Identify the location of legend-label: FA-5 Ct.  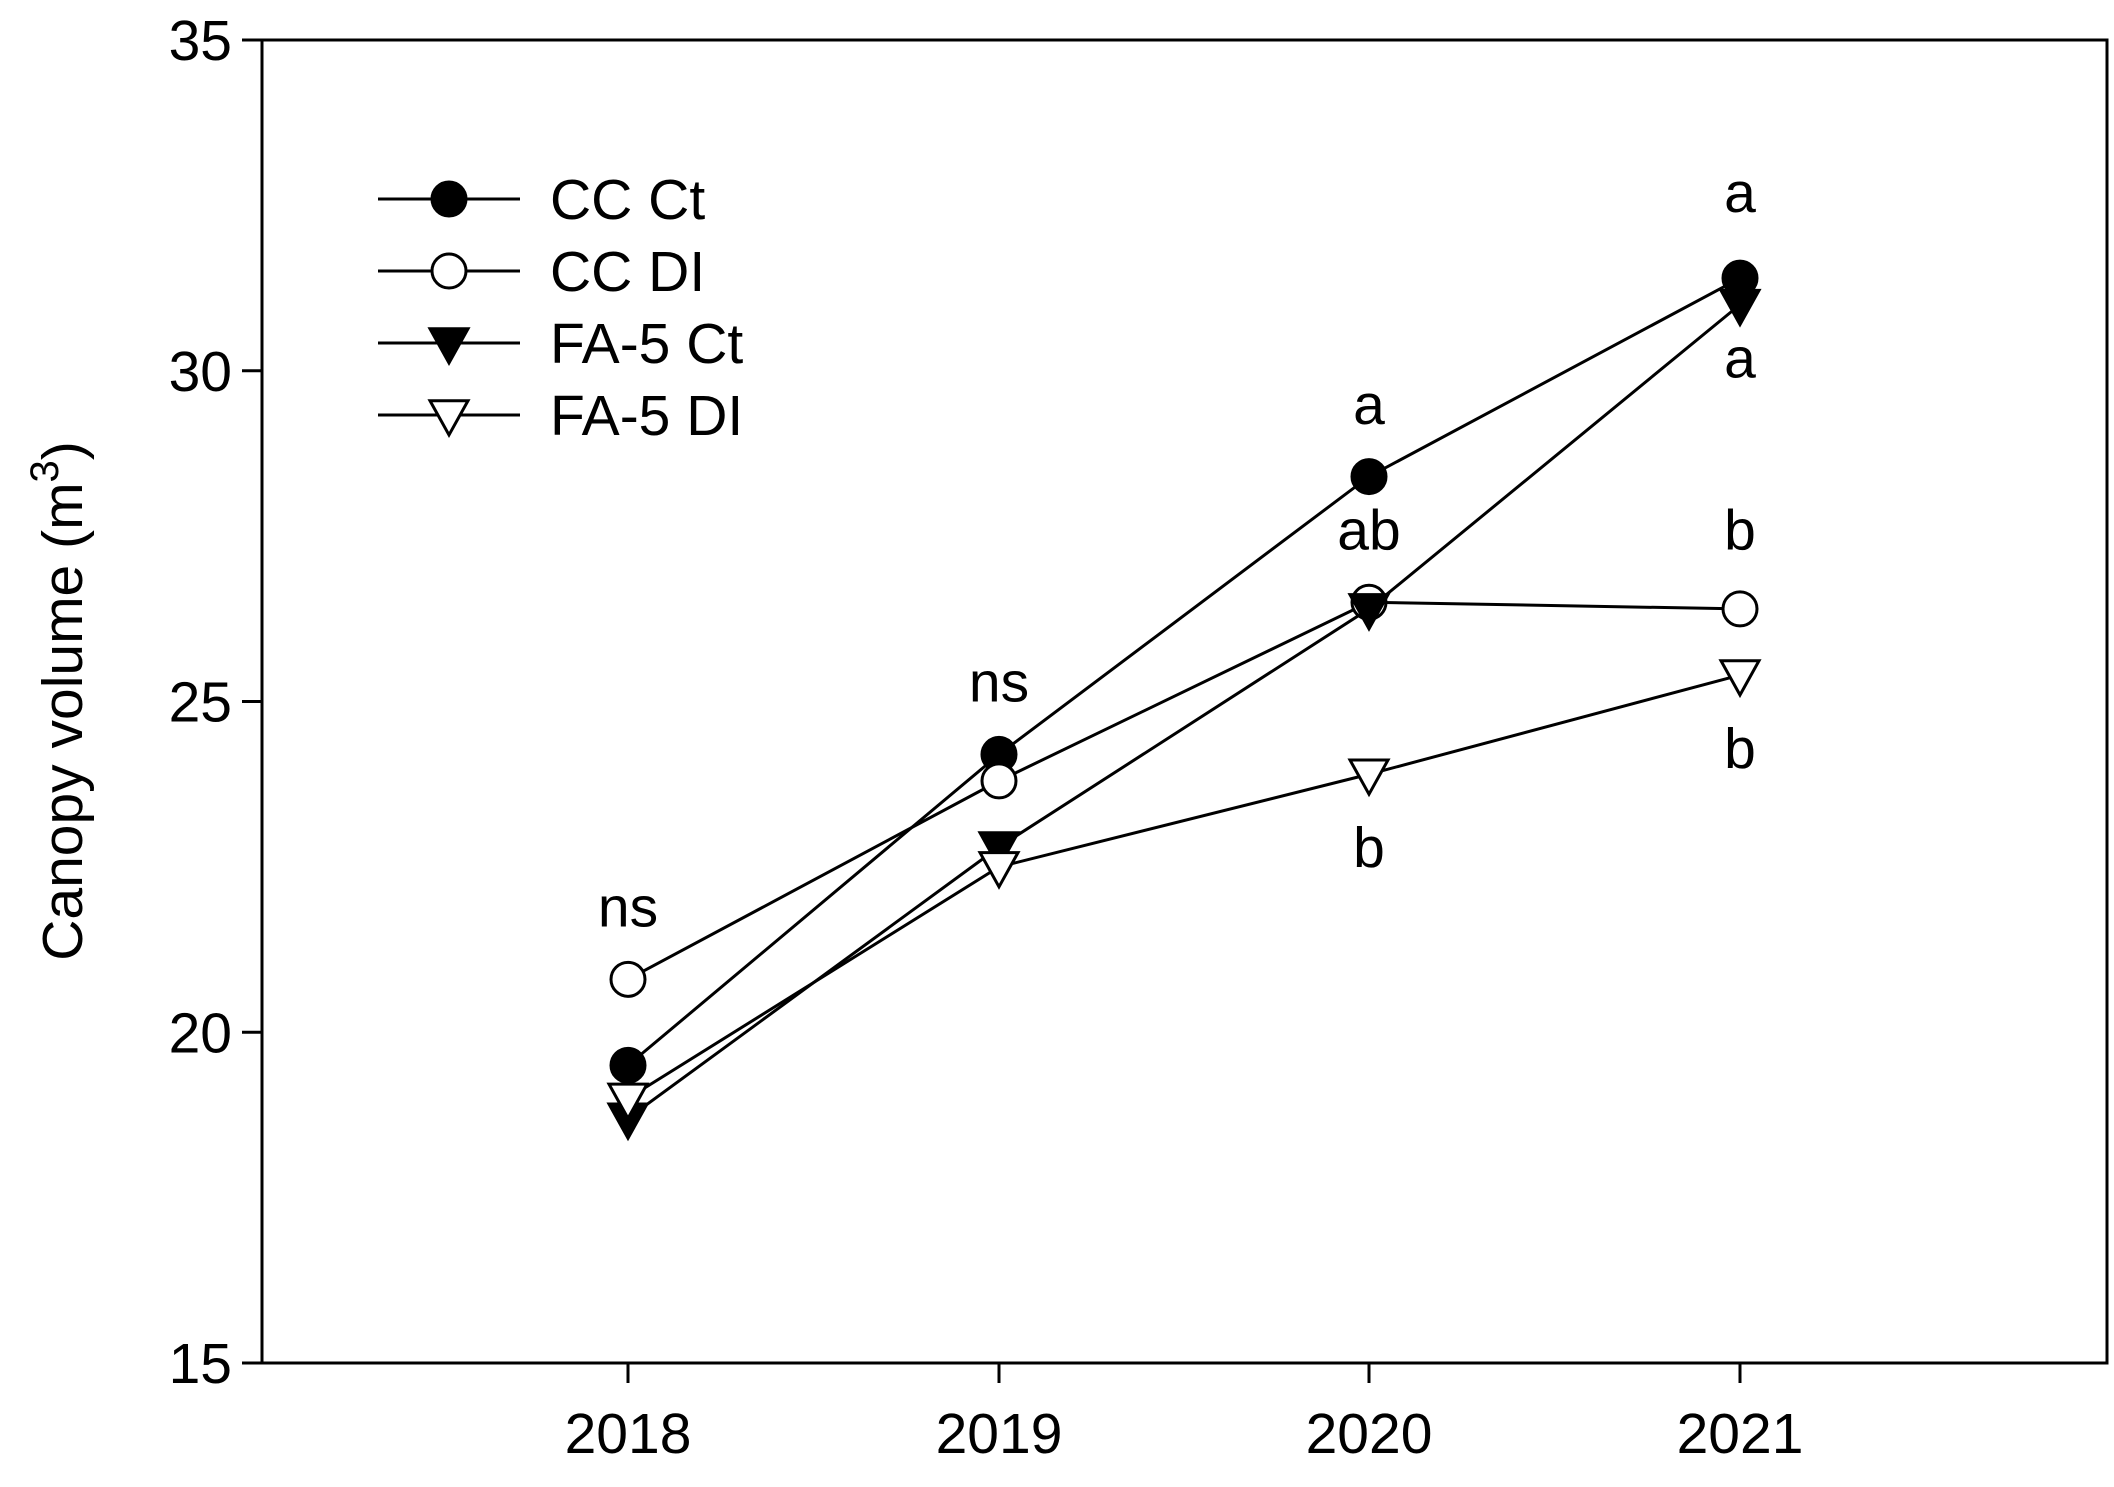
(646, 344).